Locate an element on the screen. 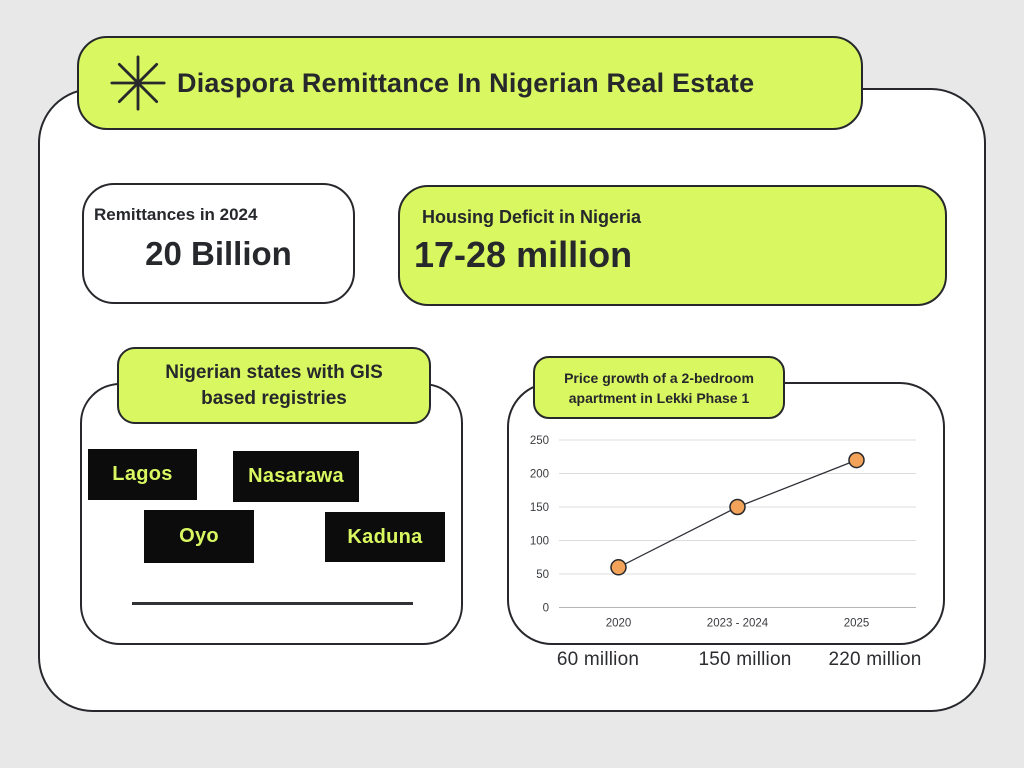 This screenshot has height=768, width=1024. state-tag-nasarawa: Nasarawa is located at coordinates (296, 476).